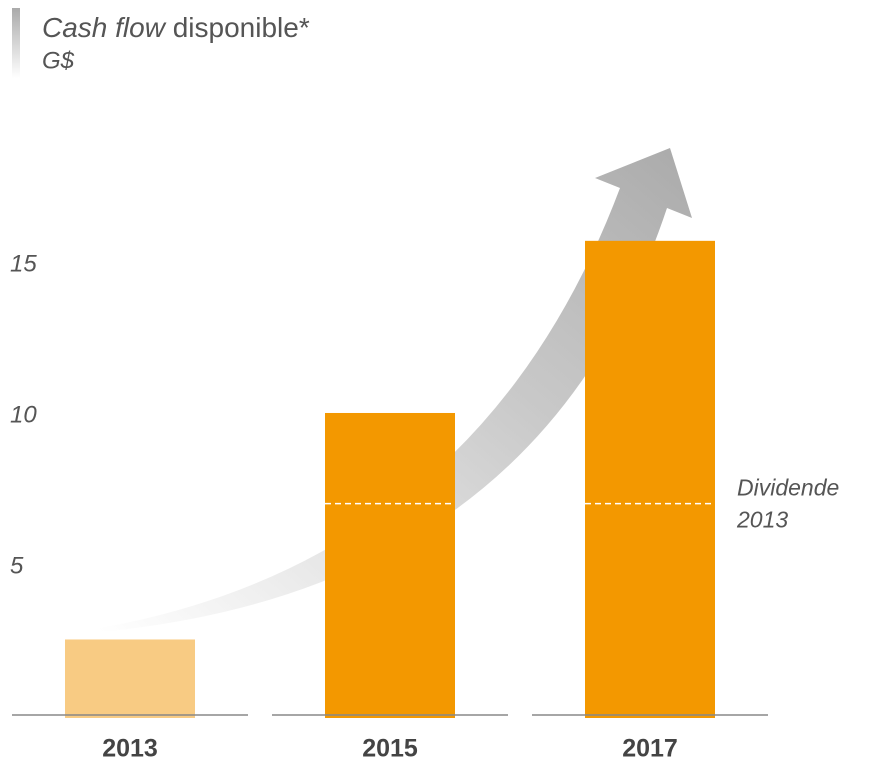 The width and height of the screenshot is (869, 765). What do you see at coordinates (17, 565) in the screenshot?
I see `y-tick-label: 5` at bounding box center [17, 565].